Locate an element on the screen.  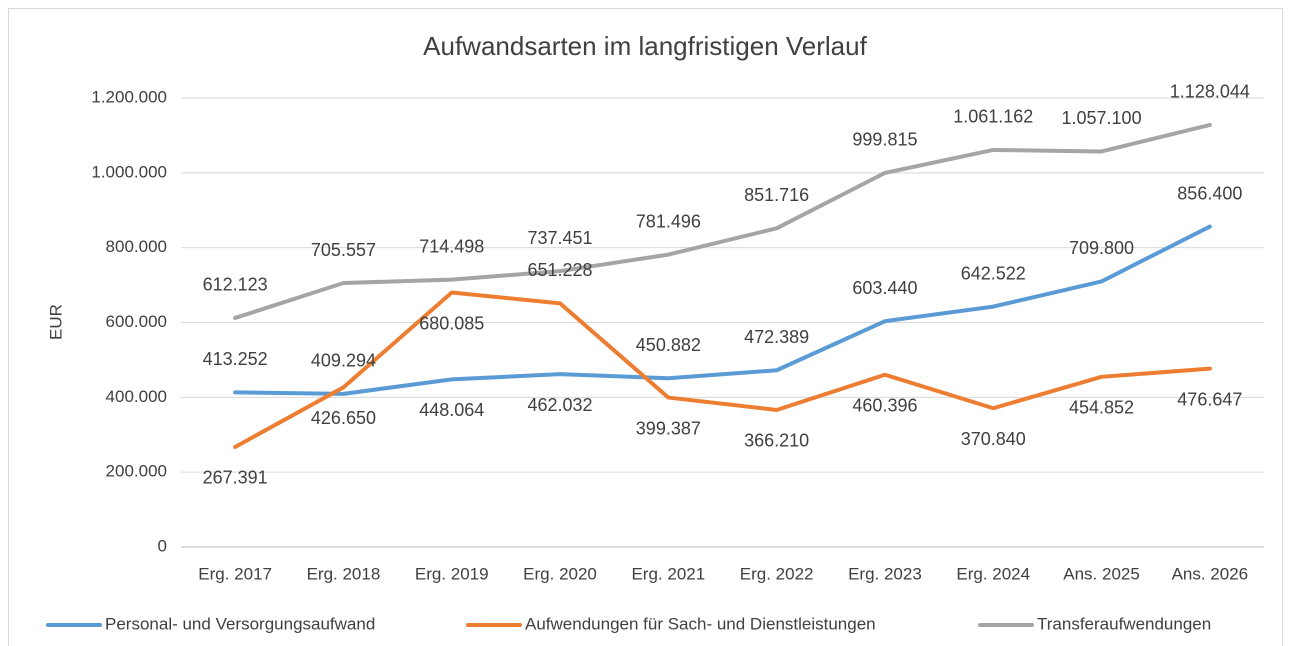
x-tick-label: Erg. 2023 is located at coordinates (885, 573).